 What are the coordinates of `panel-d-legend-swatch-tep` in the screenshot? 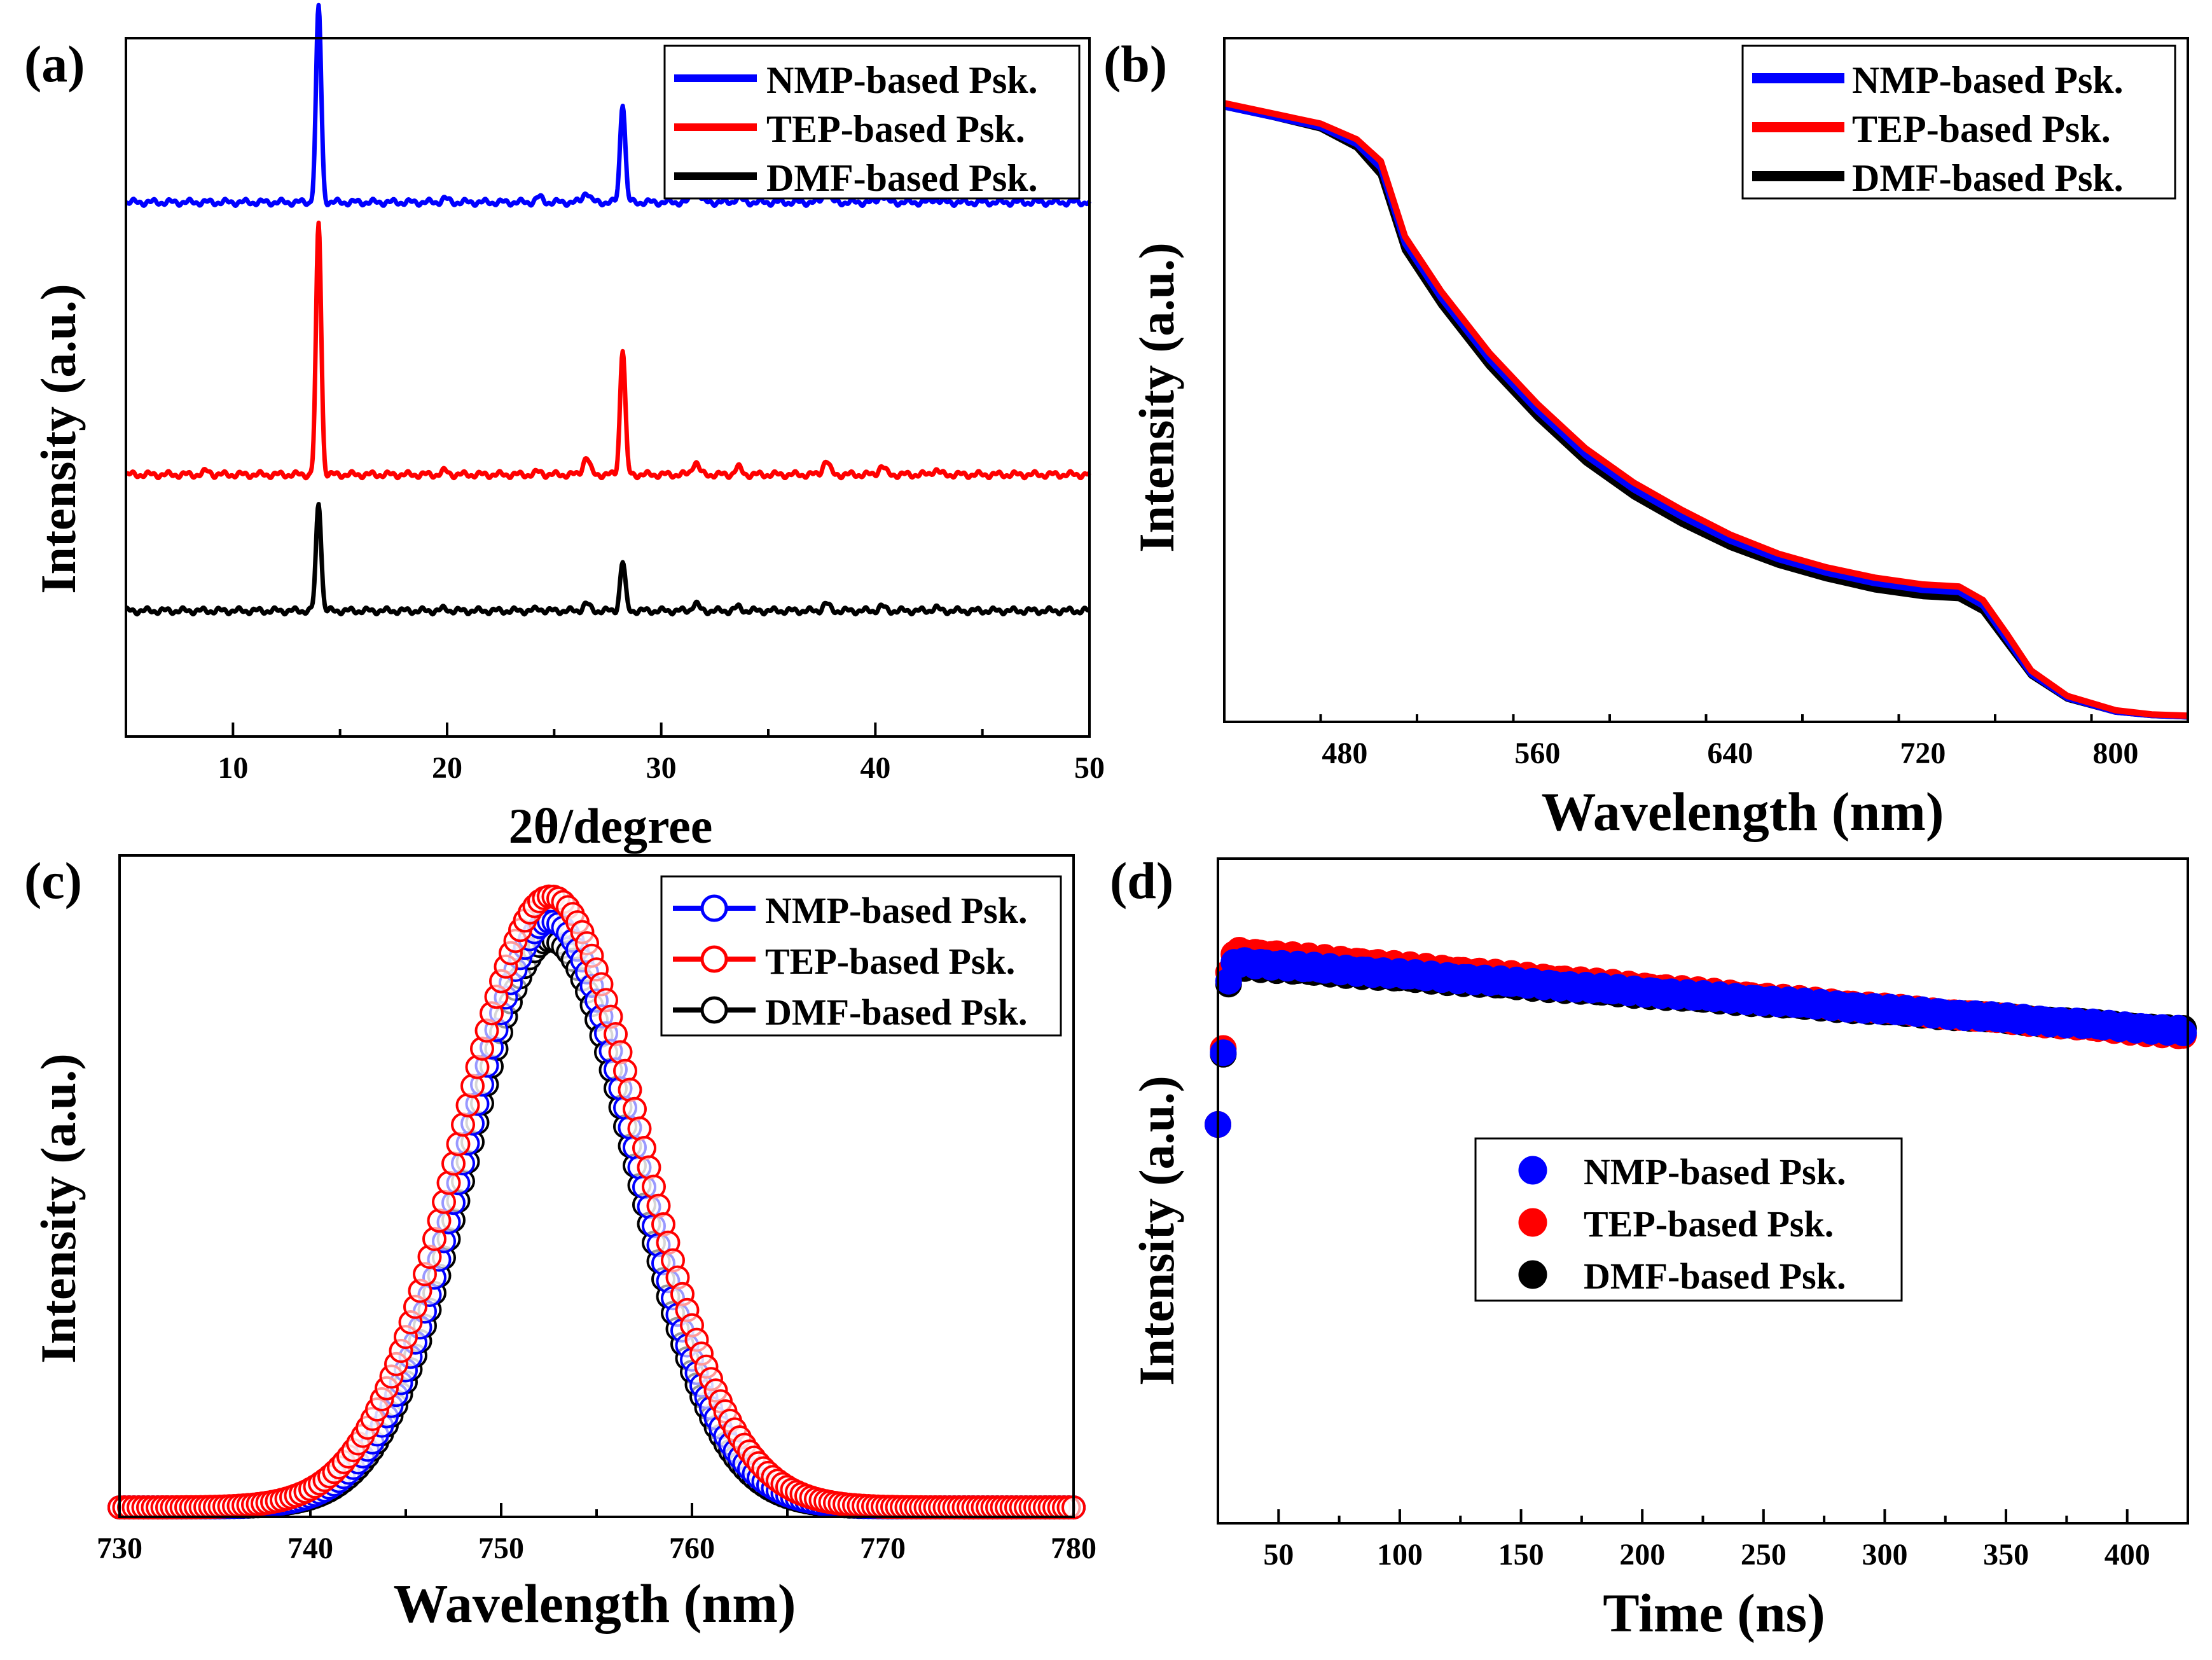 It's located at (1533, 1222).